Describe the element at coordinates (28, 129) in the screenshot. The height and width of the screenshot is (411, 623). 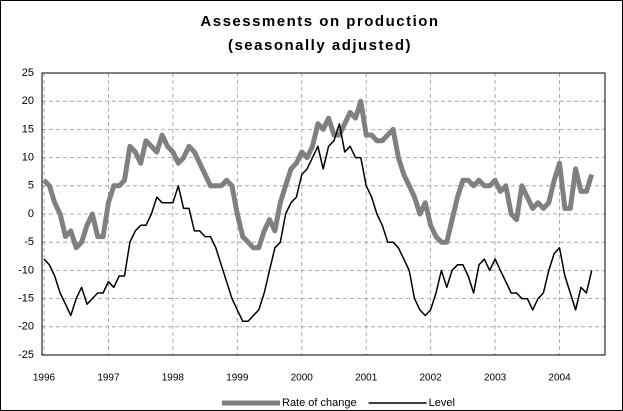
I see `y-tick-label: 15` at that location.